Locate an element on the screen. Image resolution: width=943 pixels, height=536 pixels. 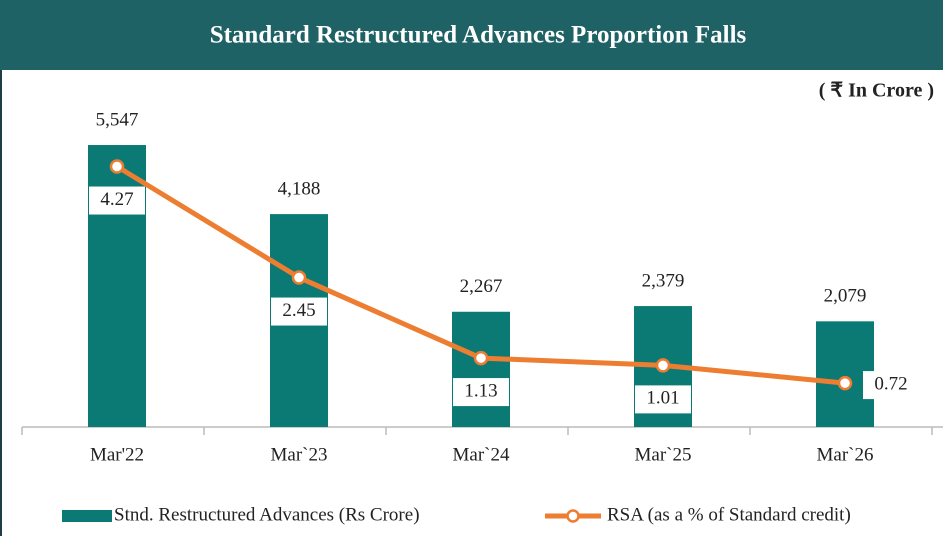
bar-value-label: 5,547 is located at coordinates (117, 119).